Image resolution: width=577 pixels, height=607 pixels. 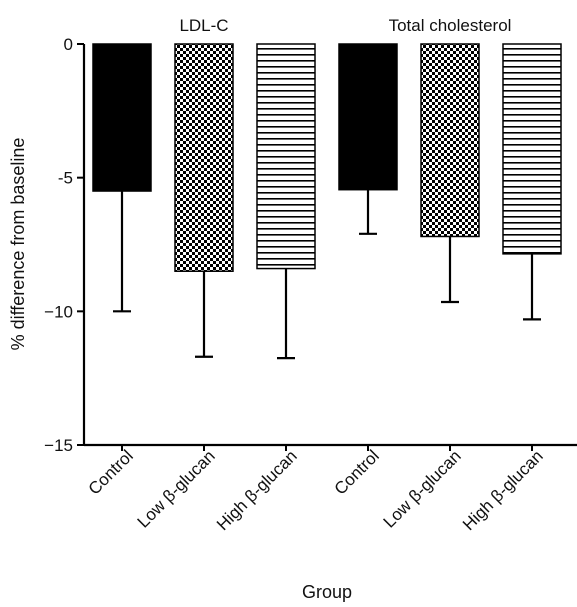 I want to click on group-title: Total cholesterol, so click(x=450, y=25).